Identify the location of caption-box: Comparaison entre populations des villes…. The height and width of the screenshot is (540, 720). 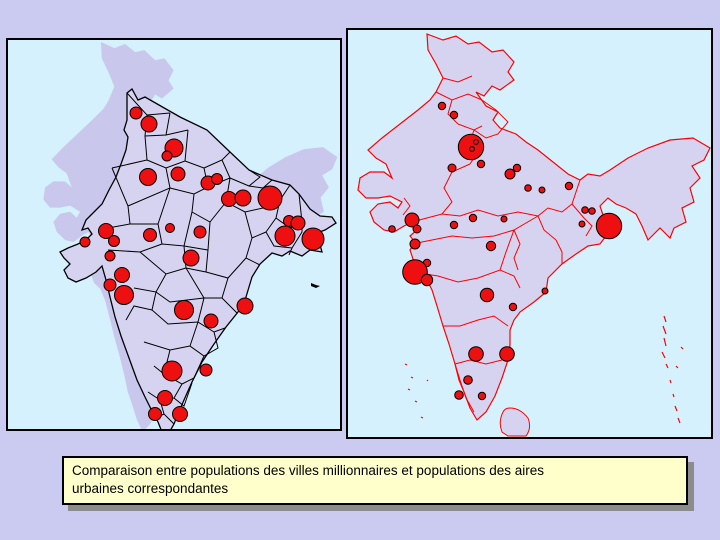
(375, 480).